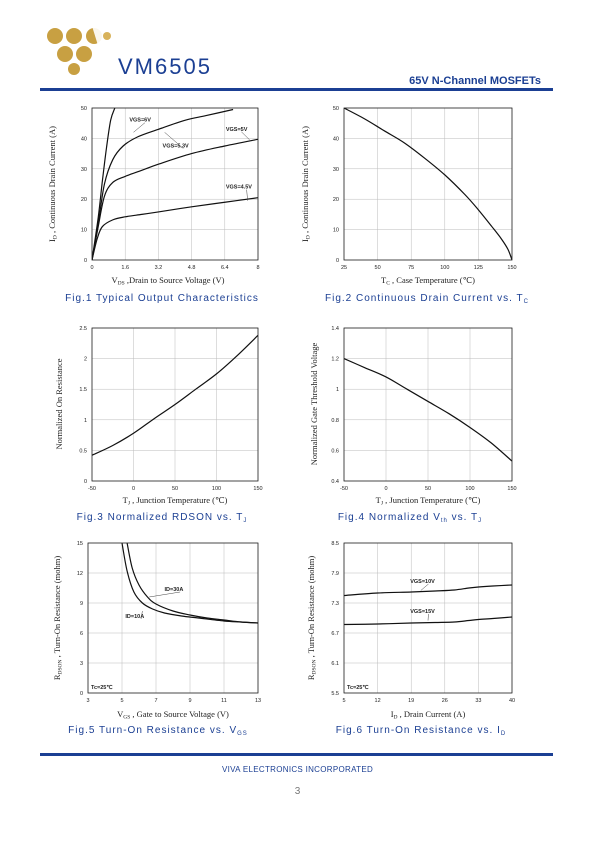  Describe the element at coordinates (427, 299) in the screenshot. I see `figure-caption: Fig.2 Continuous Drain Current vs. TC` at that location.